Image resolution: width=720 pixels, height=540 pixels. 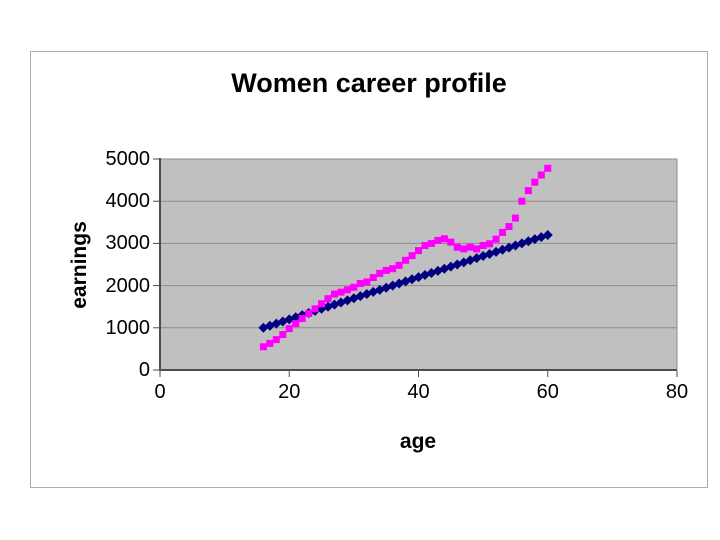 What do you see at coordinates (418, 392) in the screenshot?
I see `x-tick-label: 40` at bounding box center [418, 392].